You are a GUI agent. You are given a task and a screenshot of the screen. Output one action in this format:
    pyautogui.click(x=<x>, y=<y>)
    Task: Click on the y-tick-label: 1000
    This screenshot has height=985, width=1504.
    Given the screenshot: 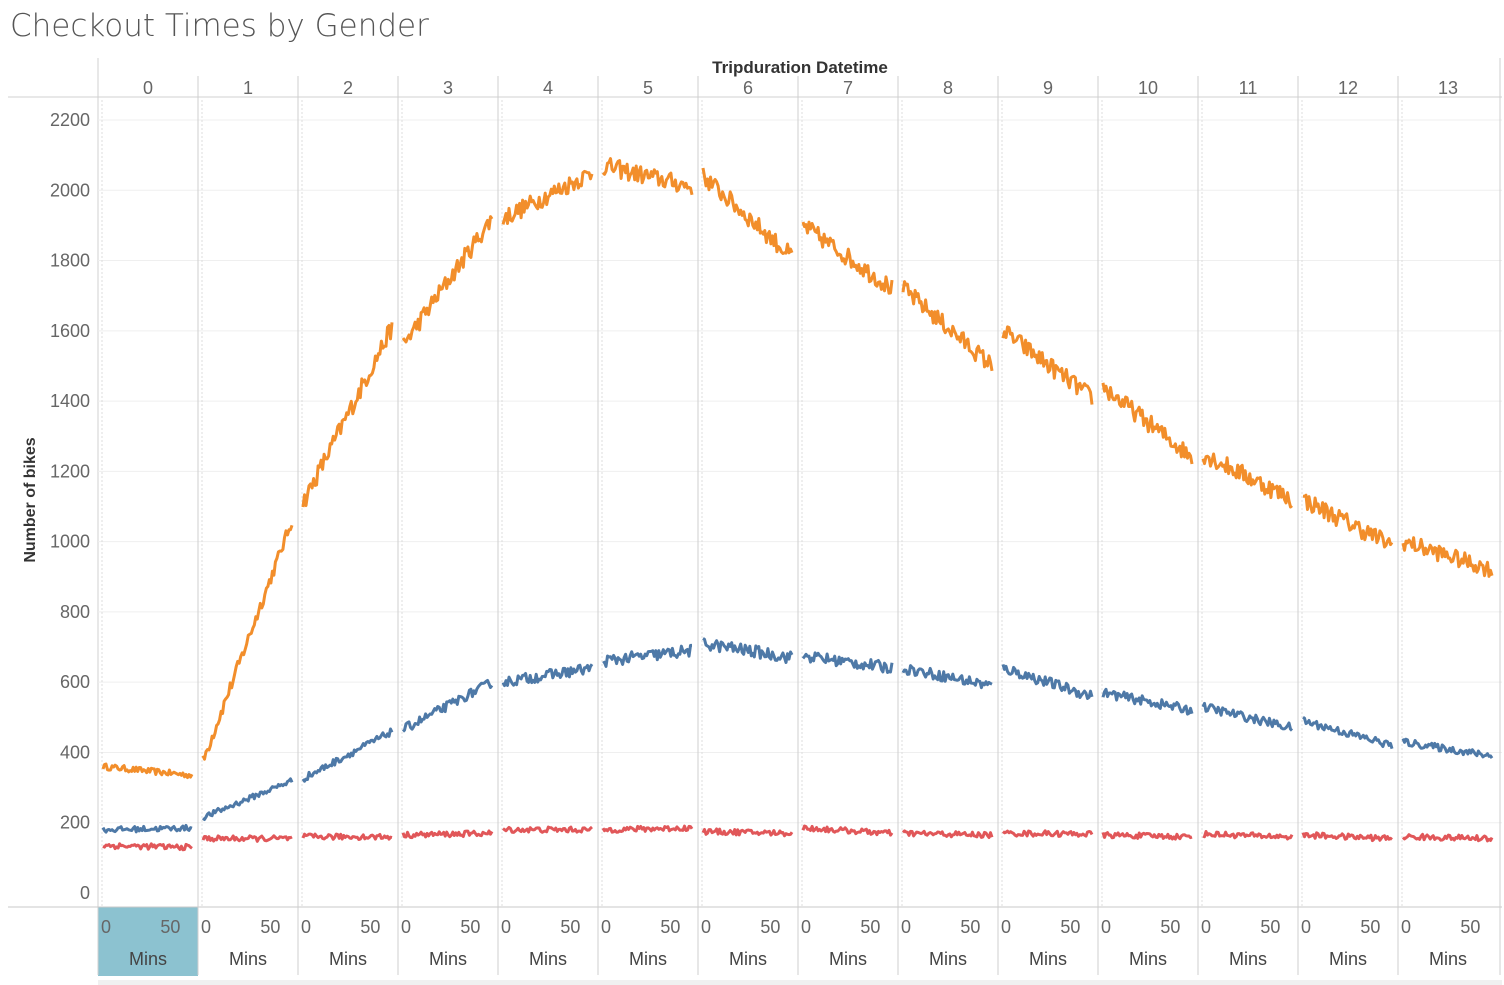 What is the action you would take?
    pyautogui.click(x=70, y=542)
    